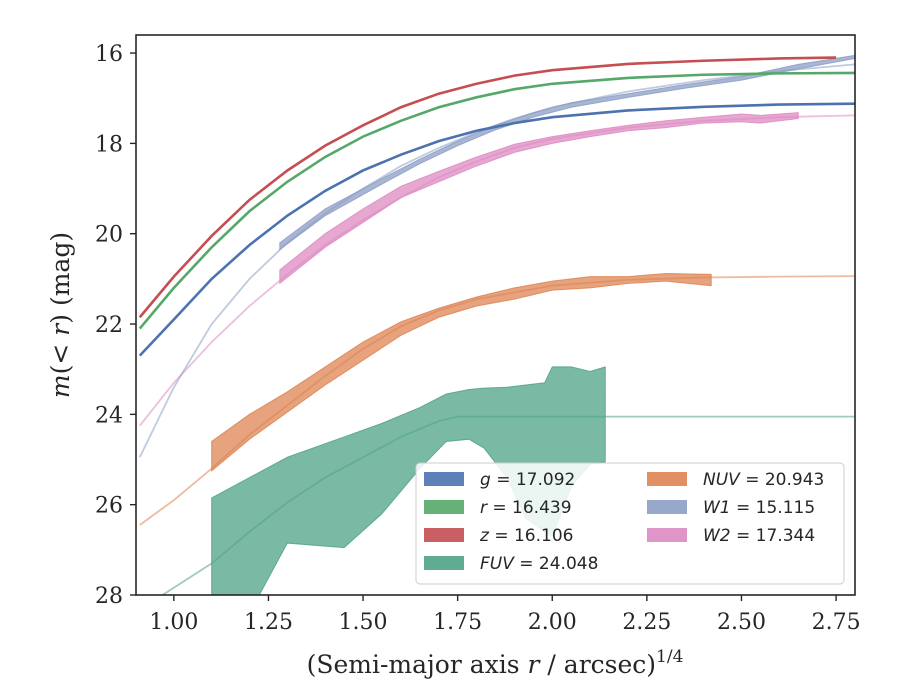  What do you see at coordinates (268, 622) in the screenshot?
I see `x-tick-label: 1.25` at bounding box center [268, 622].